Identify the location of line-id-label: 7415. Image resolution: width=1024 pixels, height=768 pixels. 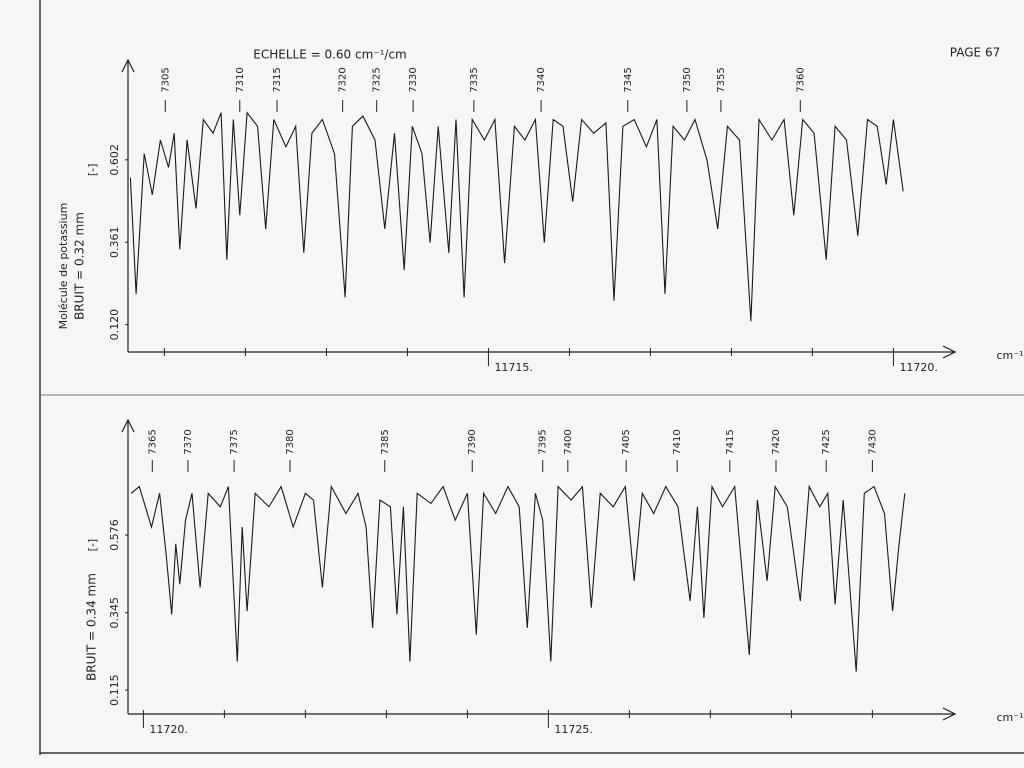
(730, 441).